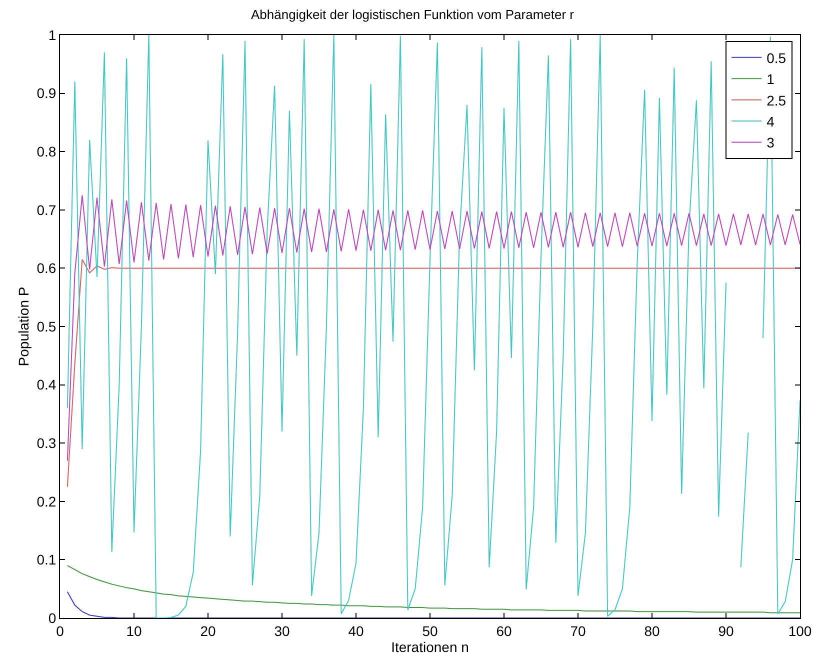 The width and height of the screenshot is (825, 666). Describe the element at coordinates (208, 630) in the screenshot. I see `x-tick-label: 20` at that location.